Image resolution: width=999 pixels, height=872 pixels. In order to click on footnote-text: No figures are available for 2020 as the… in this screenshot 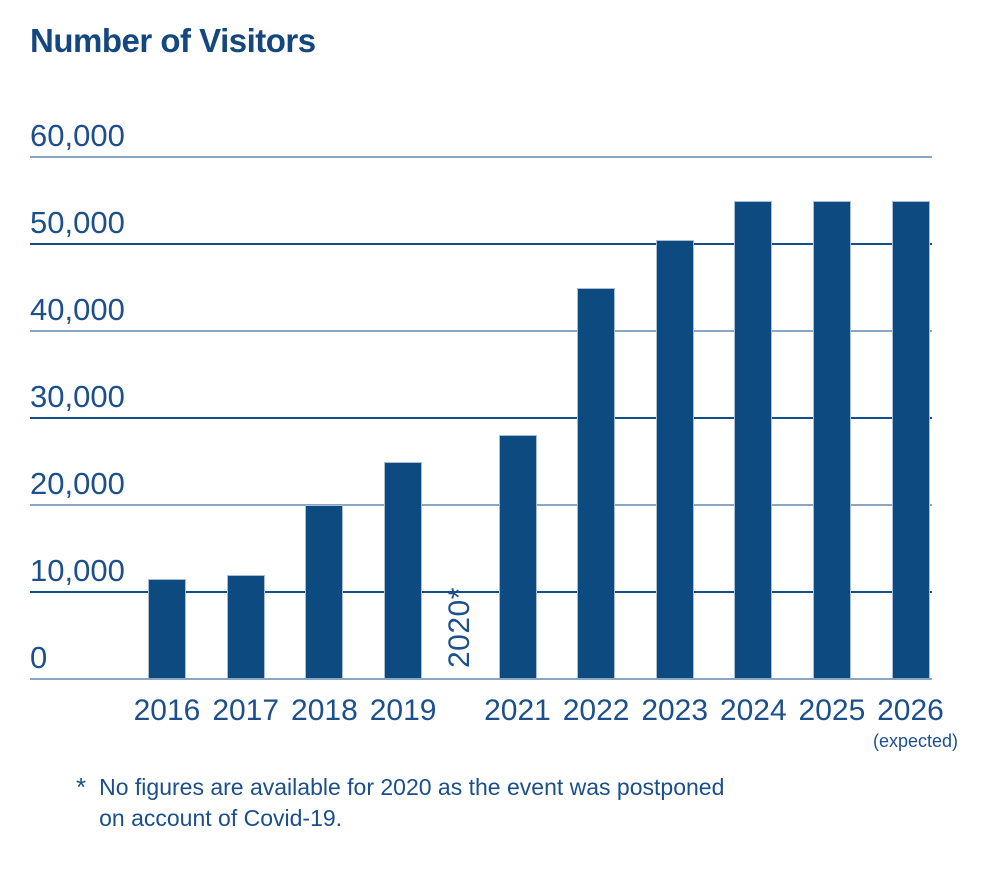, I will do `click(411, 803)`.